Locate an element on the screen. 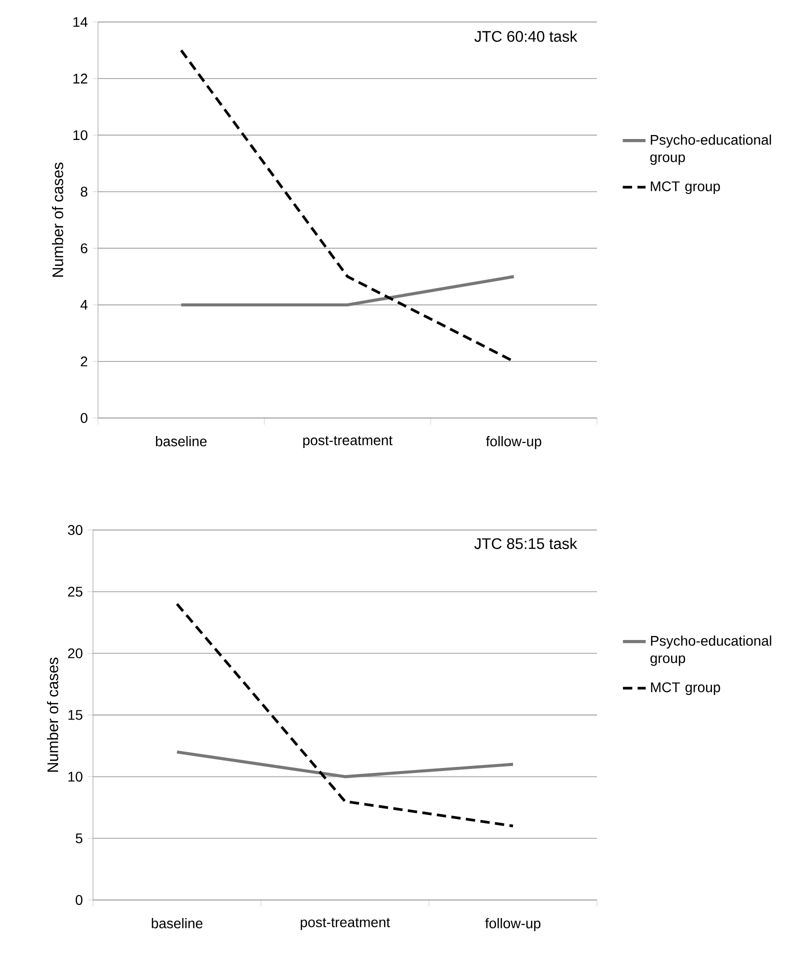 The image size is (811, 967). y-tick-label: 12 is located at coordinates (80, 79).